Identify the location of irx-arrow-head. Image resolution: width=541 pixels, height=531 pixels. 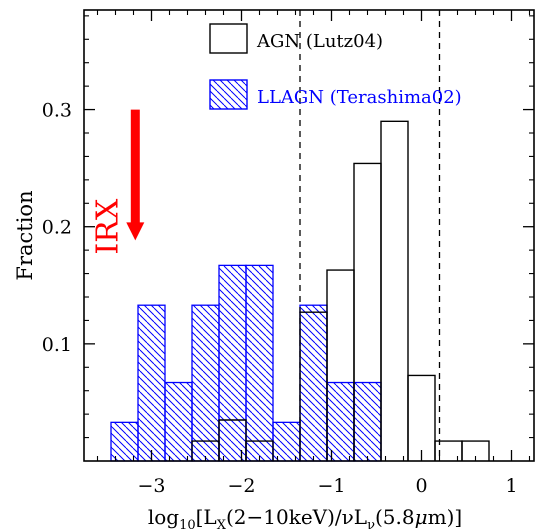
(135, 231).